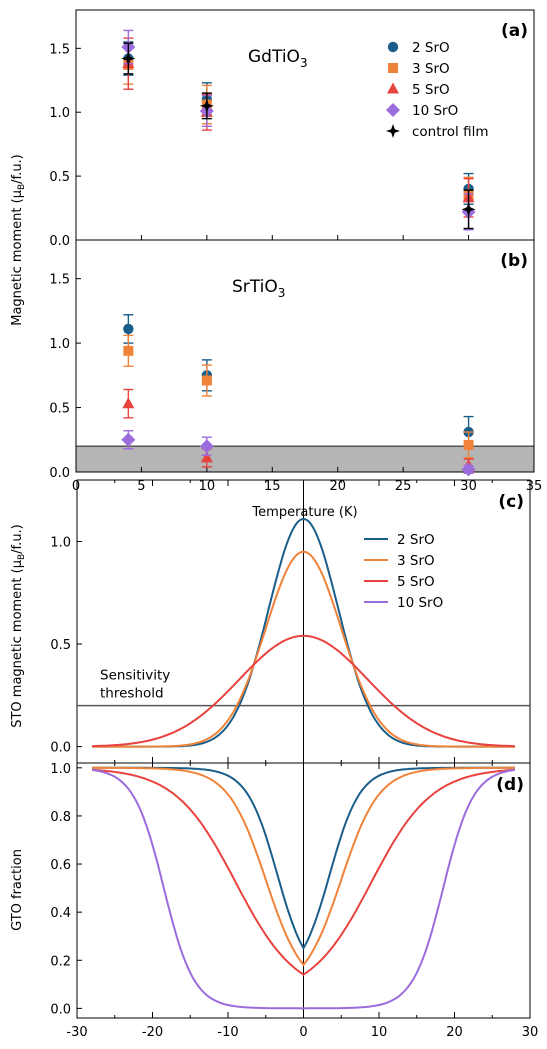  Describe the element at coordinates (135, 676) in the screenshot. I see `threshold-annotation: Sensitivity` at that location.